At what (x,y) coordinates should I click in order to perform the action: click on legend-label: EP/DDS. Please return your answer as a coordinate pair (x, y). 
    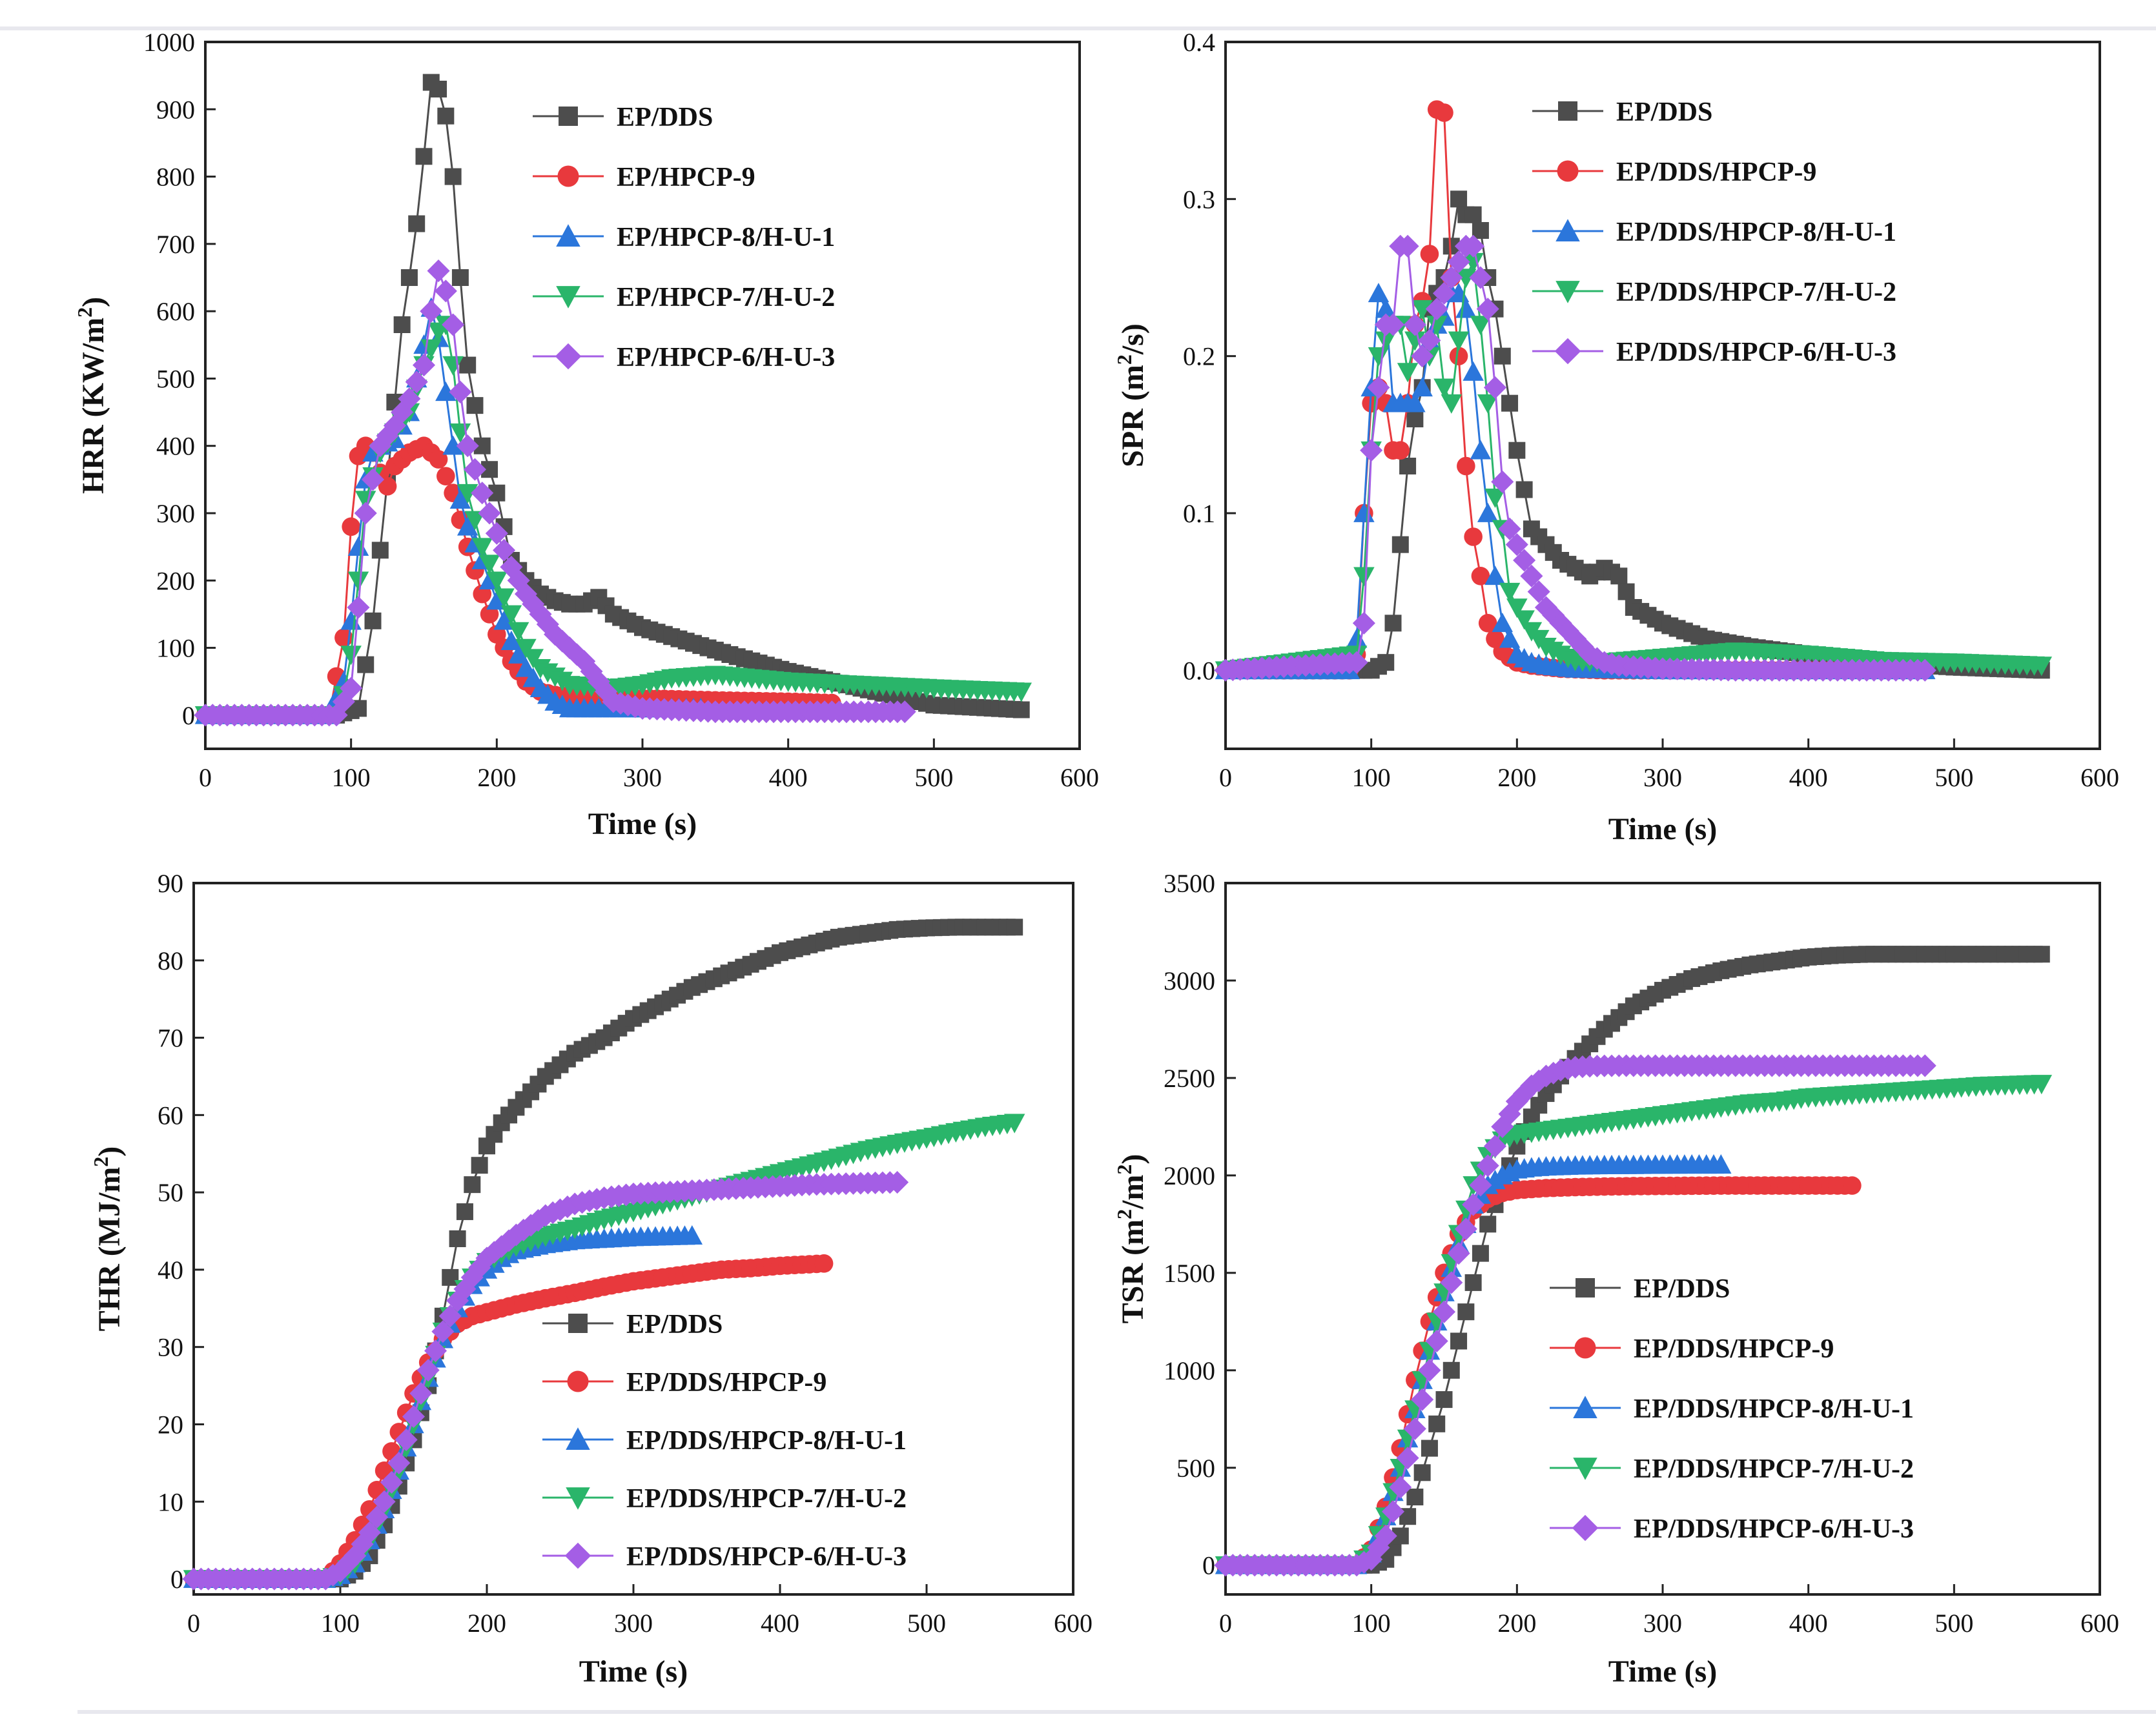
    Looking at the image, I should click on (1682, 1289).